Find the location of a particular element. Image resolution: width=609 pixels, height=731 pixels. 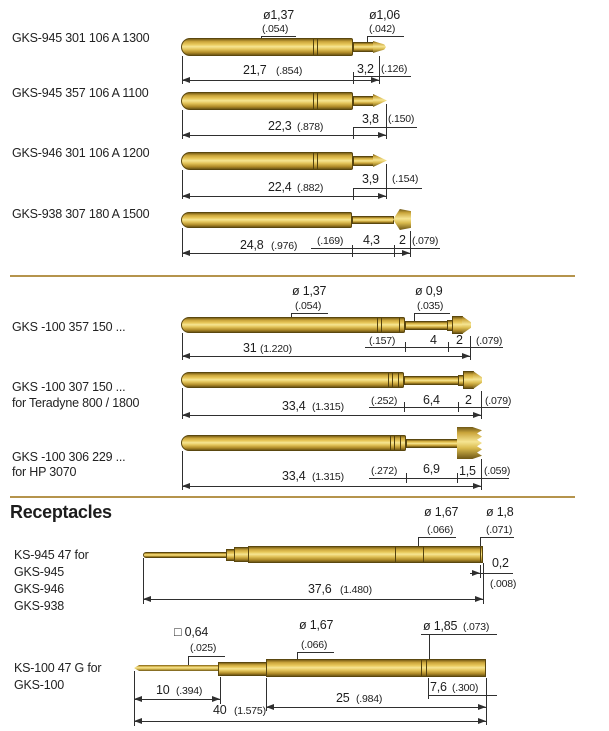

dim-seg2-inch: (.059) is located at coordinates (497, 471).